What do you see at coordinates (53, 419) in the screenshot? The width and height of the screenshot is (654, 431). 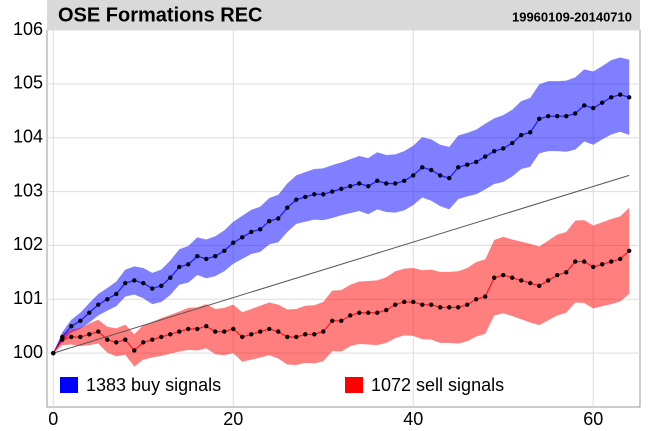 I see `x-tick-label: 0` at bounding box center [53, 419].